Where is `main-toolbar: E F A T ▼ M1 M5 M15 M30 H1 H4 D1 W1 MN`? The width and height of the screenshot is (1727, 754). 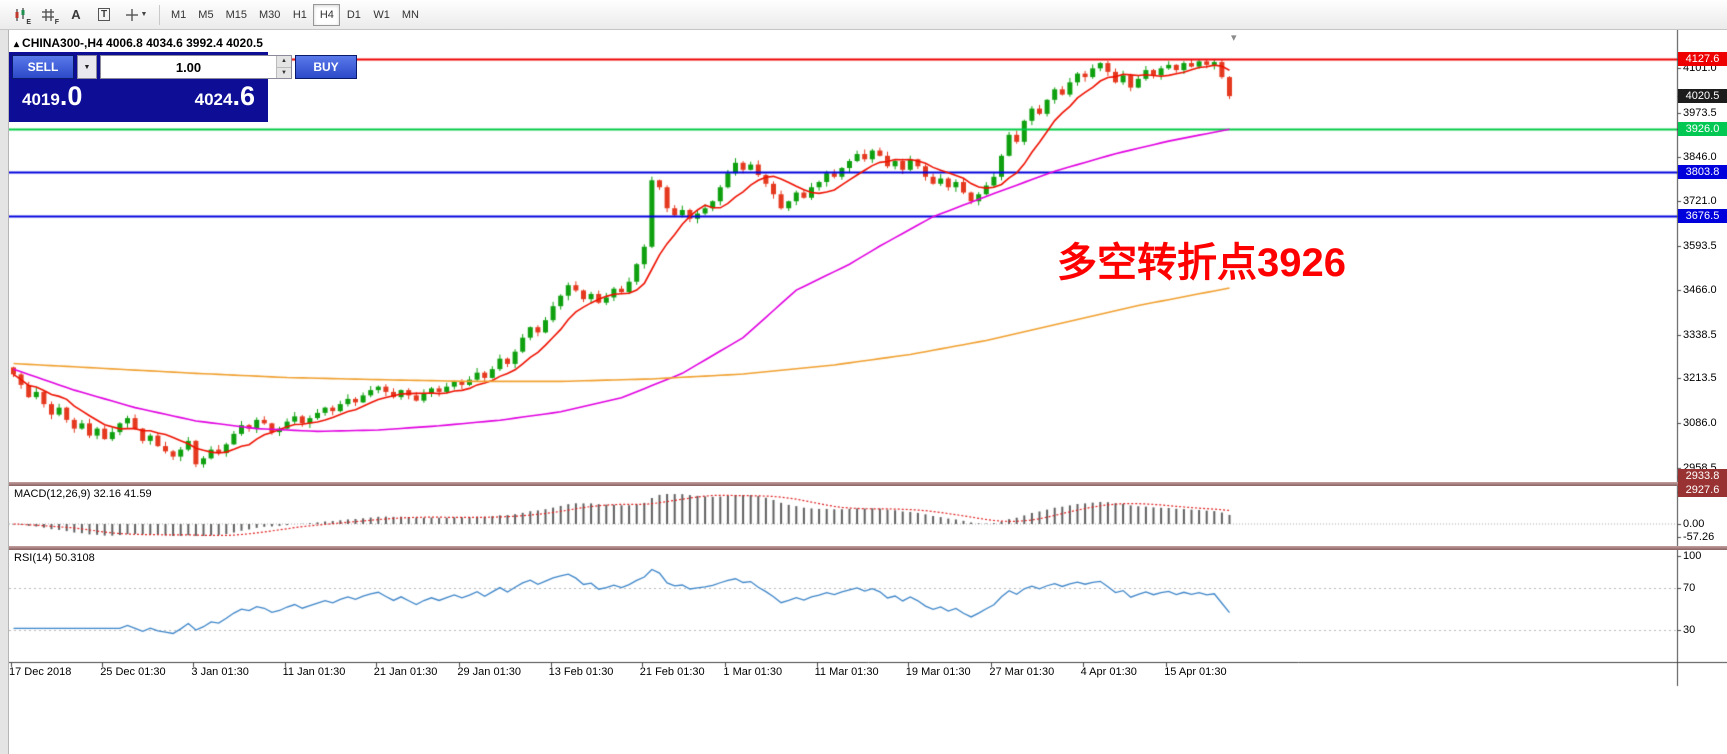 main-toolbar: E F A T ▼ M1 M5 M15 M30 H1 H4 D1 W1 MN is located at coordinates (863, 15).